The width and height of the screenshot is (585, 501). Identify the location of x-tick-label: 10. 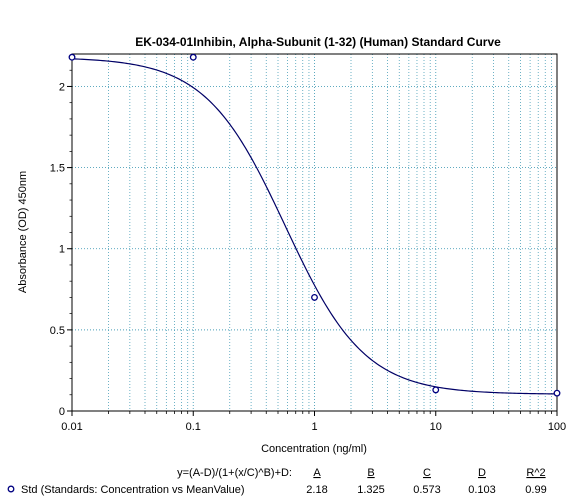
(436, 427).